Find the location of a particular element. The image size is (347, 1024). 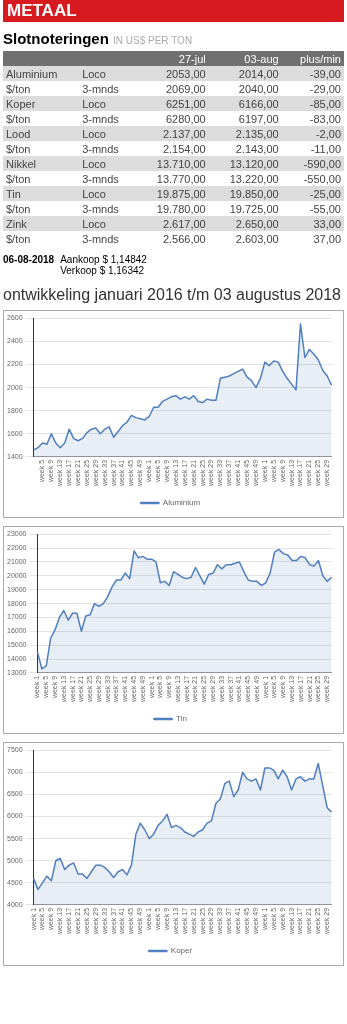

text: Nikkel is located at coordinates (41, 163).